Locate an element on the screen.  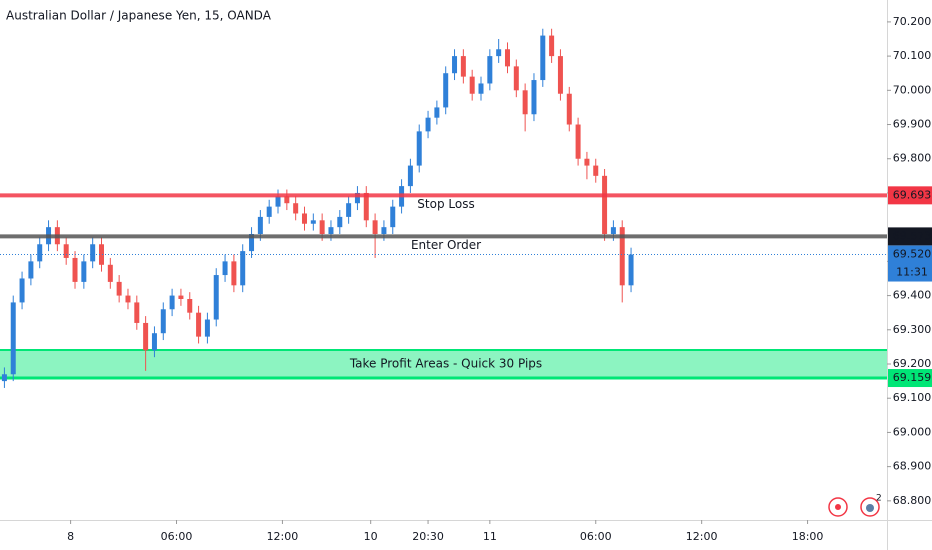
y-tick-label: 69.200 is located at coordinates (912, 363).